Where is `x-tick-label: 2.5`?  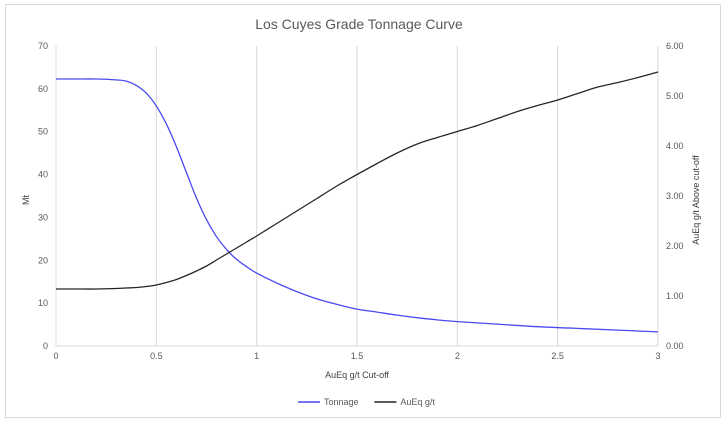
x-tick-label: 2.5 is located at coordinates (557, 356).